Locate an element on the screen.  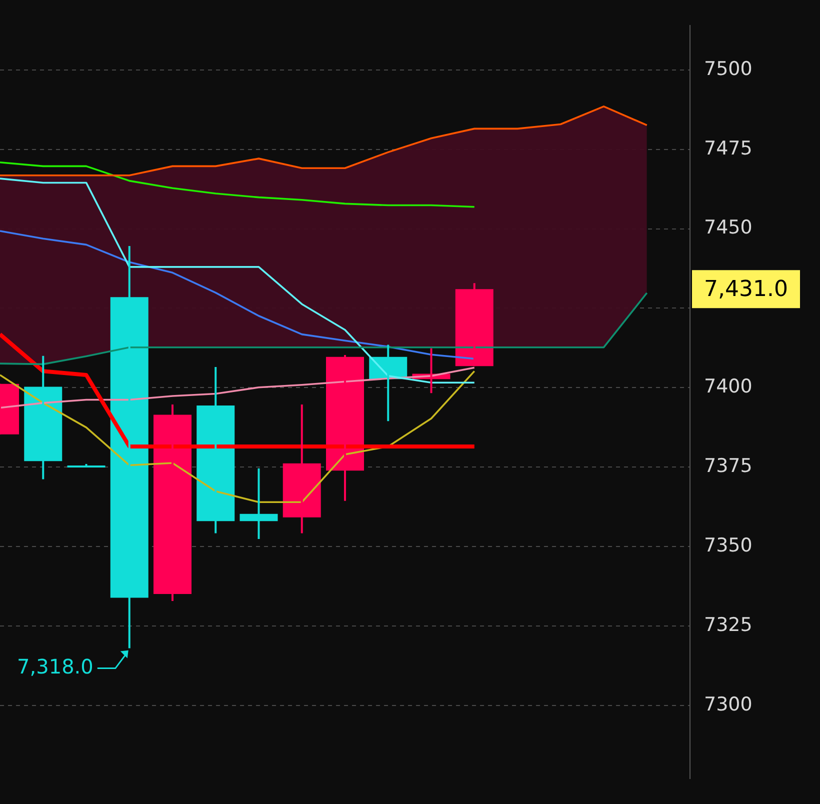
y-tick-label: 7500 is located at coordinates (728, 69).